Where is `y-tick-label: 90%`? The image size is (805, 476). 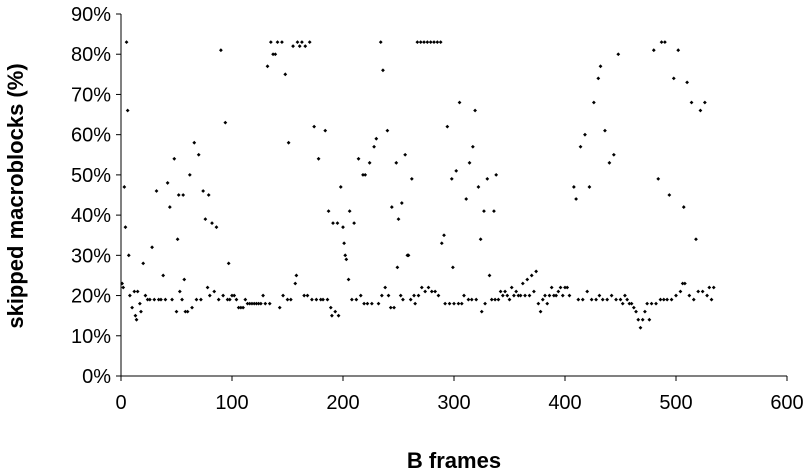
y-tick-label: 90% is located at coordinates (91, 15).